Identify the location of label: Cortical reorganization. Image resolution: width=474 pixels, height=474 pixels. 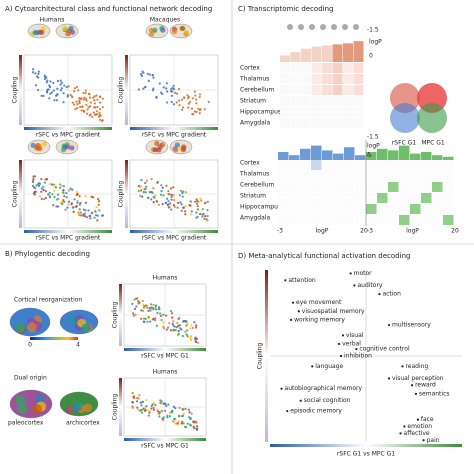
(48, 300).